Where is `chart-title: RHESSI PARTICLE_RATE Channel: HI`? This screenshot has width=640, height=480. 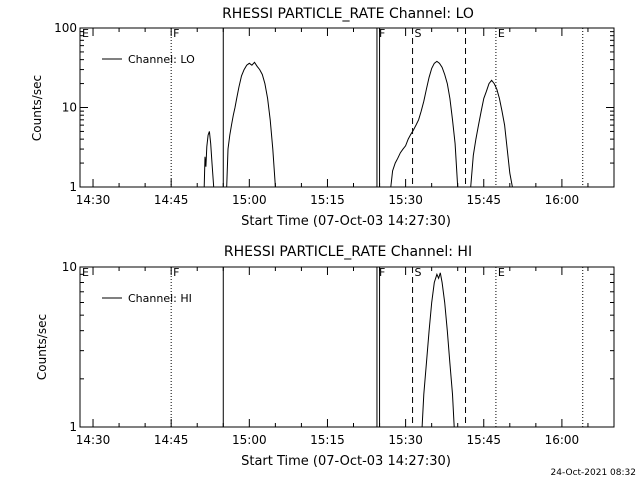
chart-title: RHESSI PARTICLE_RATE Channel: HI is located at coordinates (348, 252).